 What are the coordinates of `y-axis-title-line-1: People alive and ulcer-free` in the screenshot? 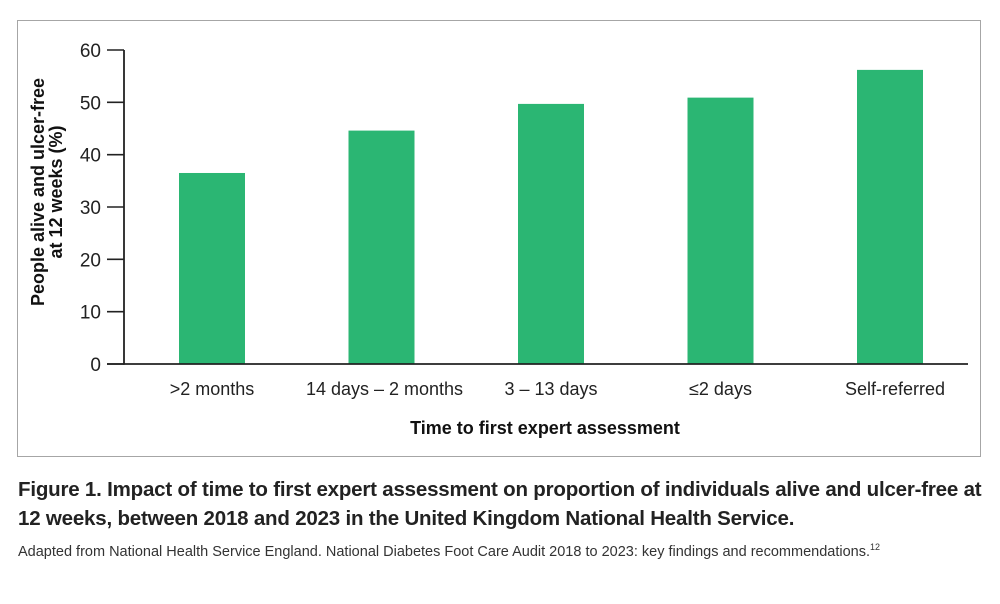 It's located at (38, 192).